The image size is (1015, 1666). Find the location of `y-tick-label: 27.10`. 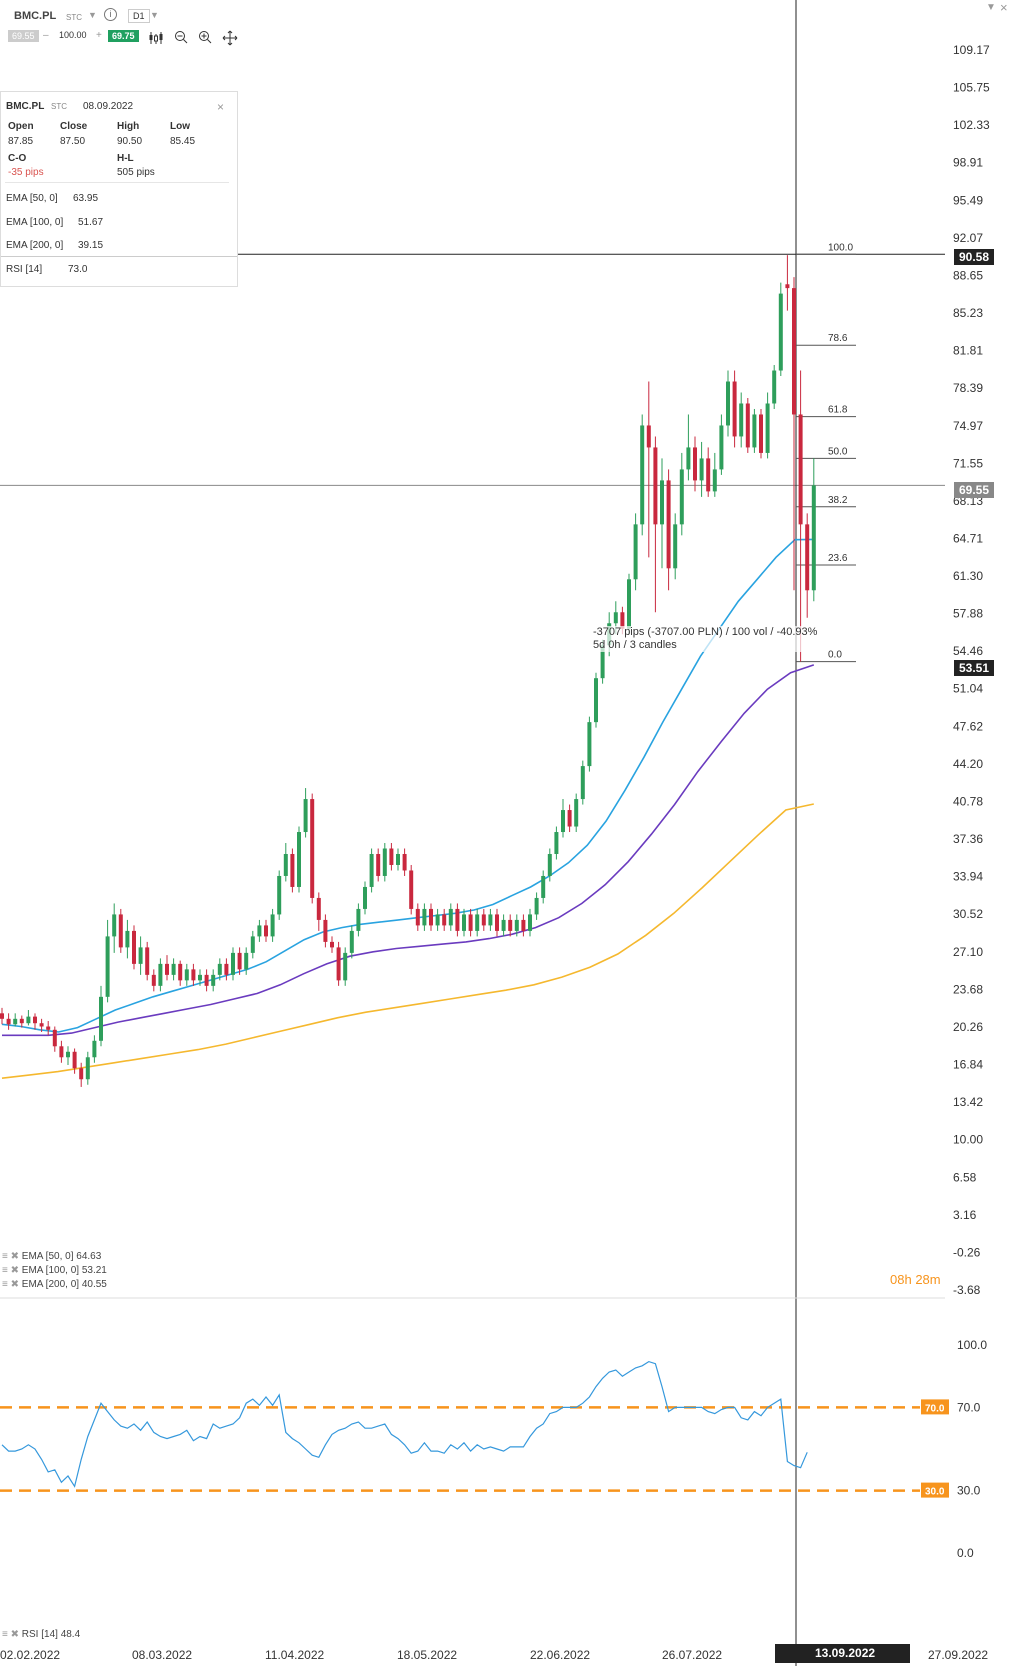

y-tick-label: 27.10 is located at coordinates (968, 952).